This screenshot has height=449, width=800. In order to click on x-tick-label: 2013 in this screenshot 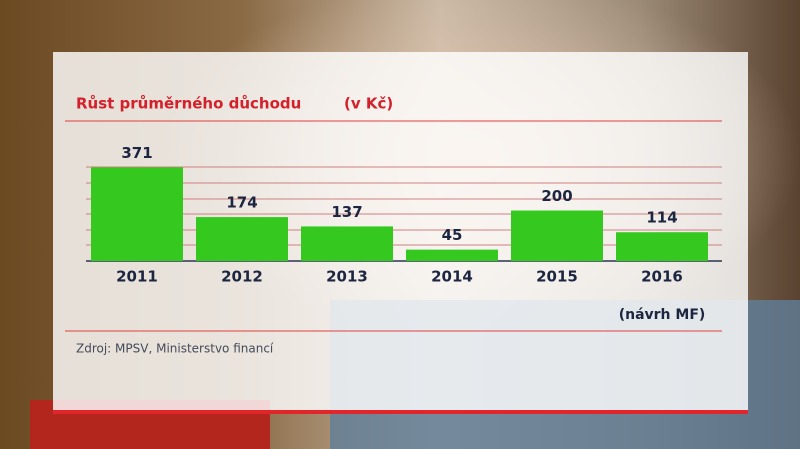, I will do `click(347, 277)`.